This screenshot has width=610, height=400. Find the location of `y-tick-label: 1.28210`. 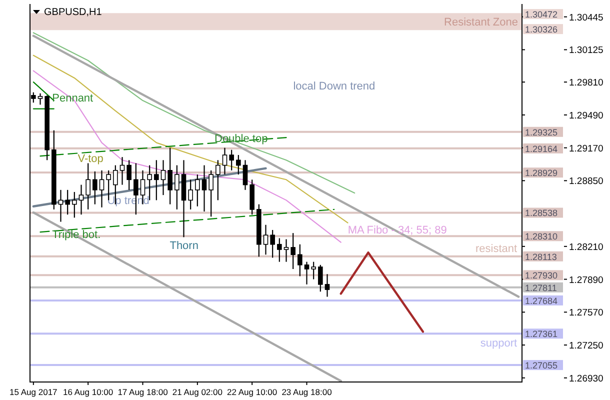

y-tick-label: 1.28210 is located at coordinates (586, 247).